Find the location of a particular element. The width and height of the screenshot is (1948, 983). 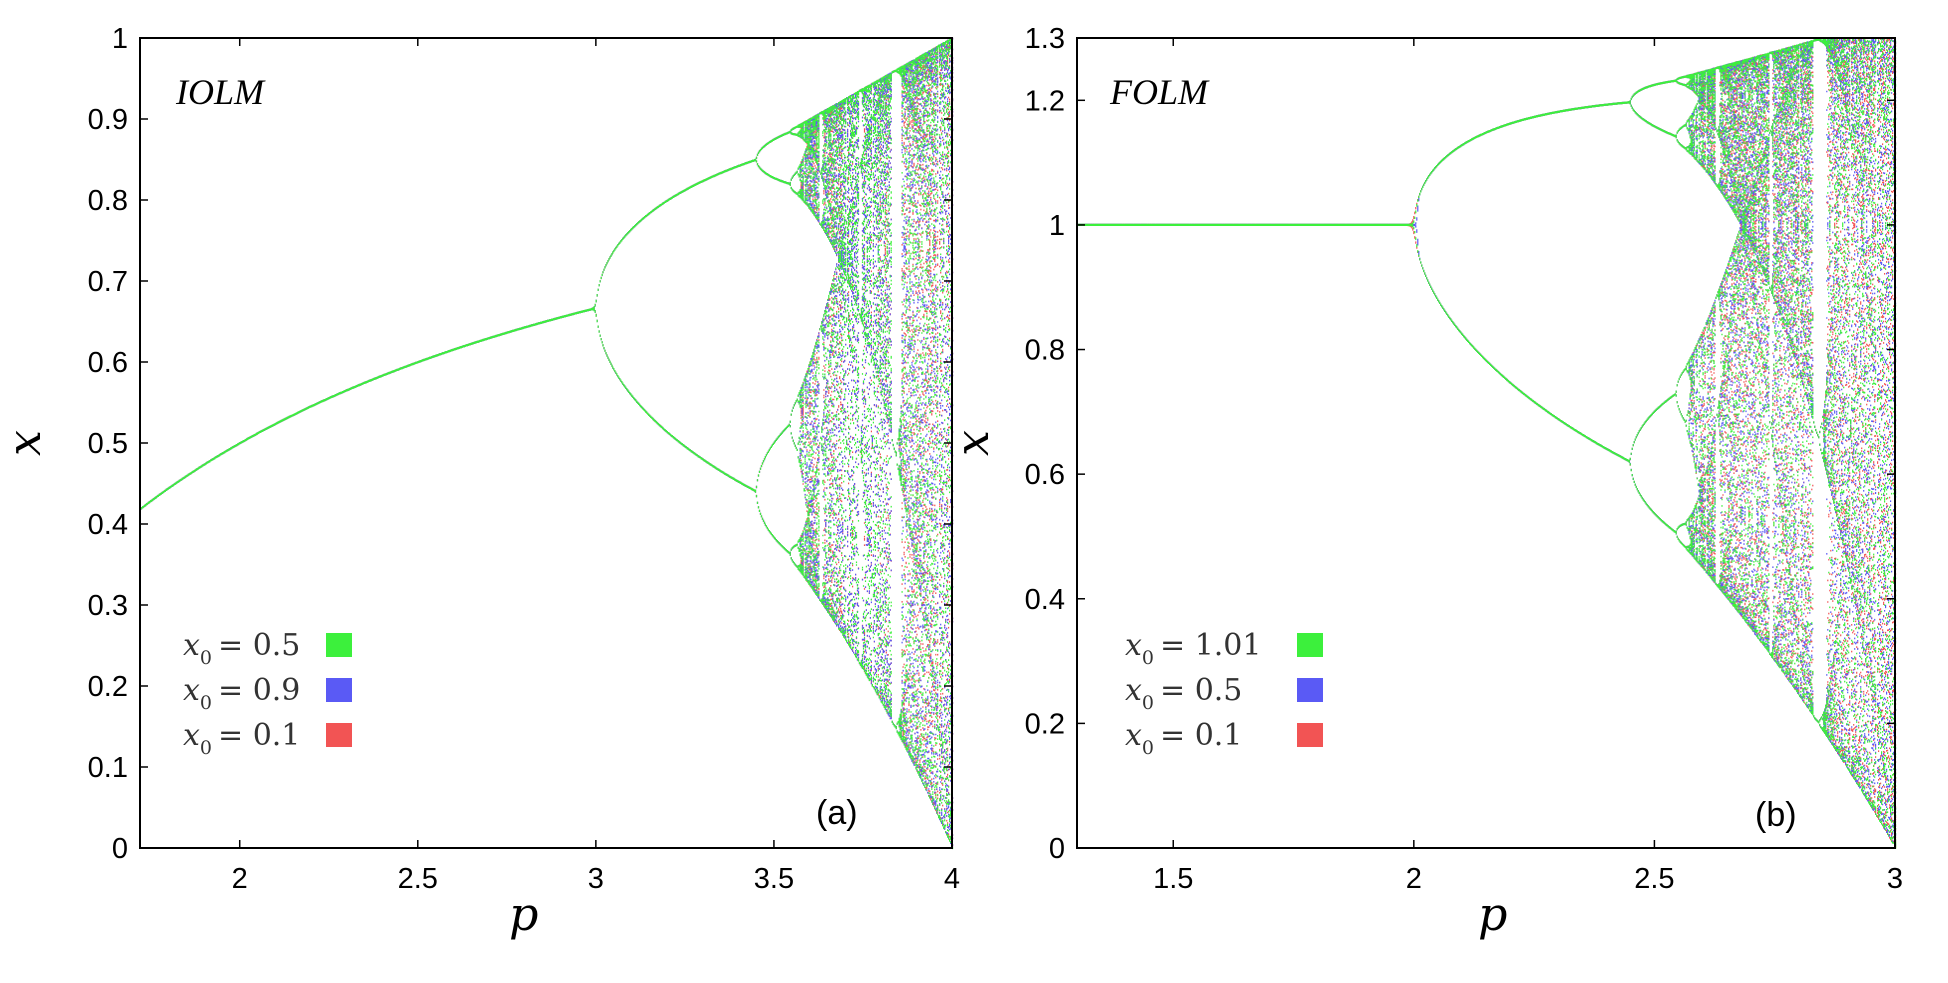

legend-label-b-1: x0 = 1.01 is located at coordinates (1193, 648).